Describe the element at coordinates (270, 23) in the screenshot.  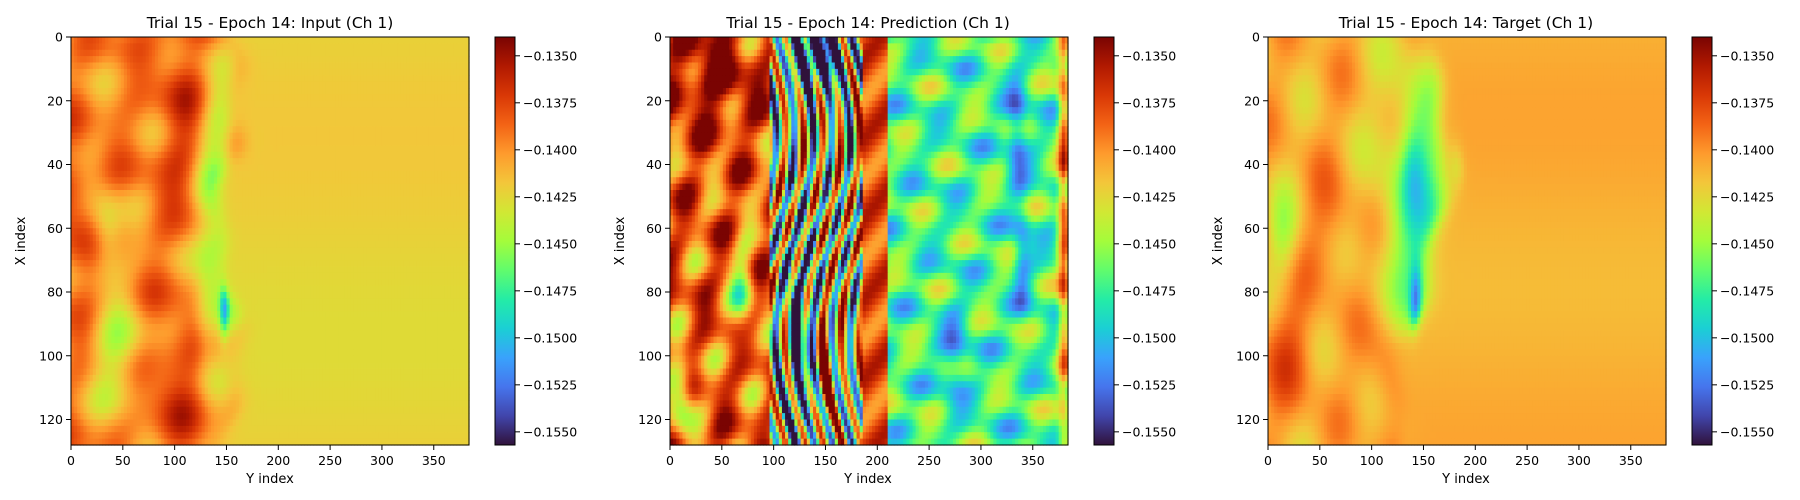
I see `chart-title: Trial 15 - Epoch 14: Input (Ch 1)` at that location.